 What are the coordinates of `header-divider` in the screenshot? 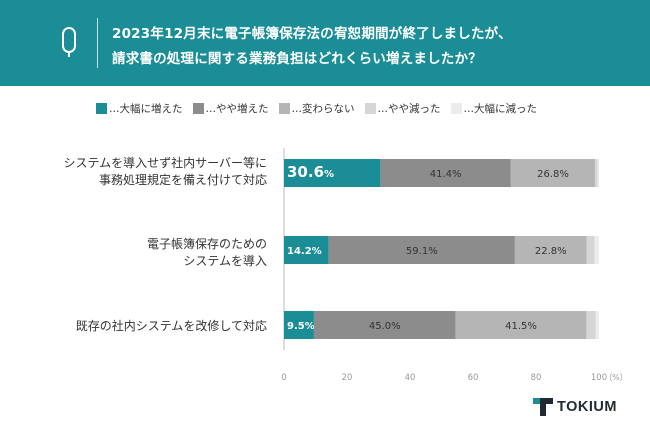 It's located at (97, 43).